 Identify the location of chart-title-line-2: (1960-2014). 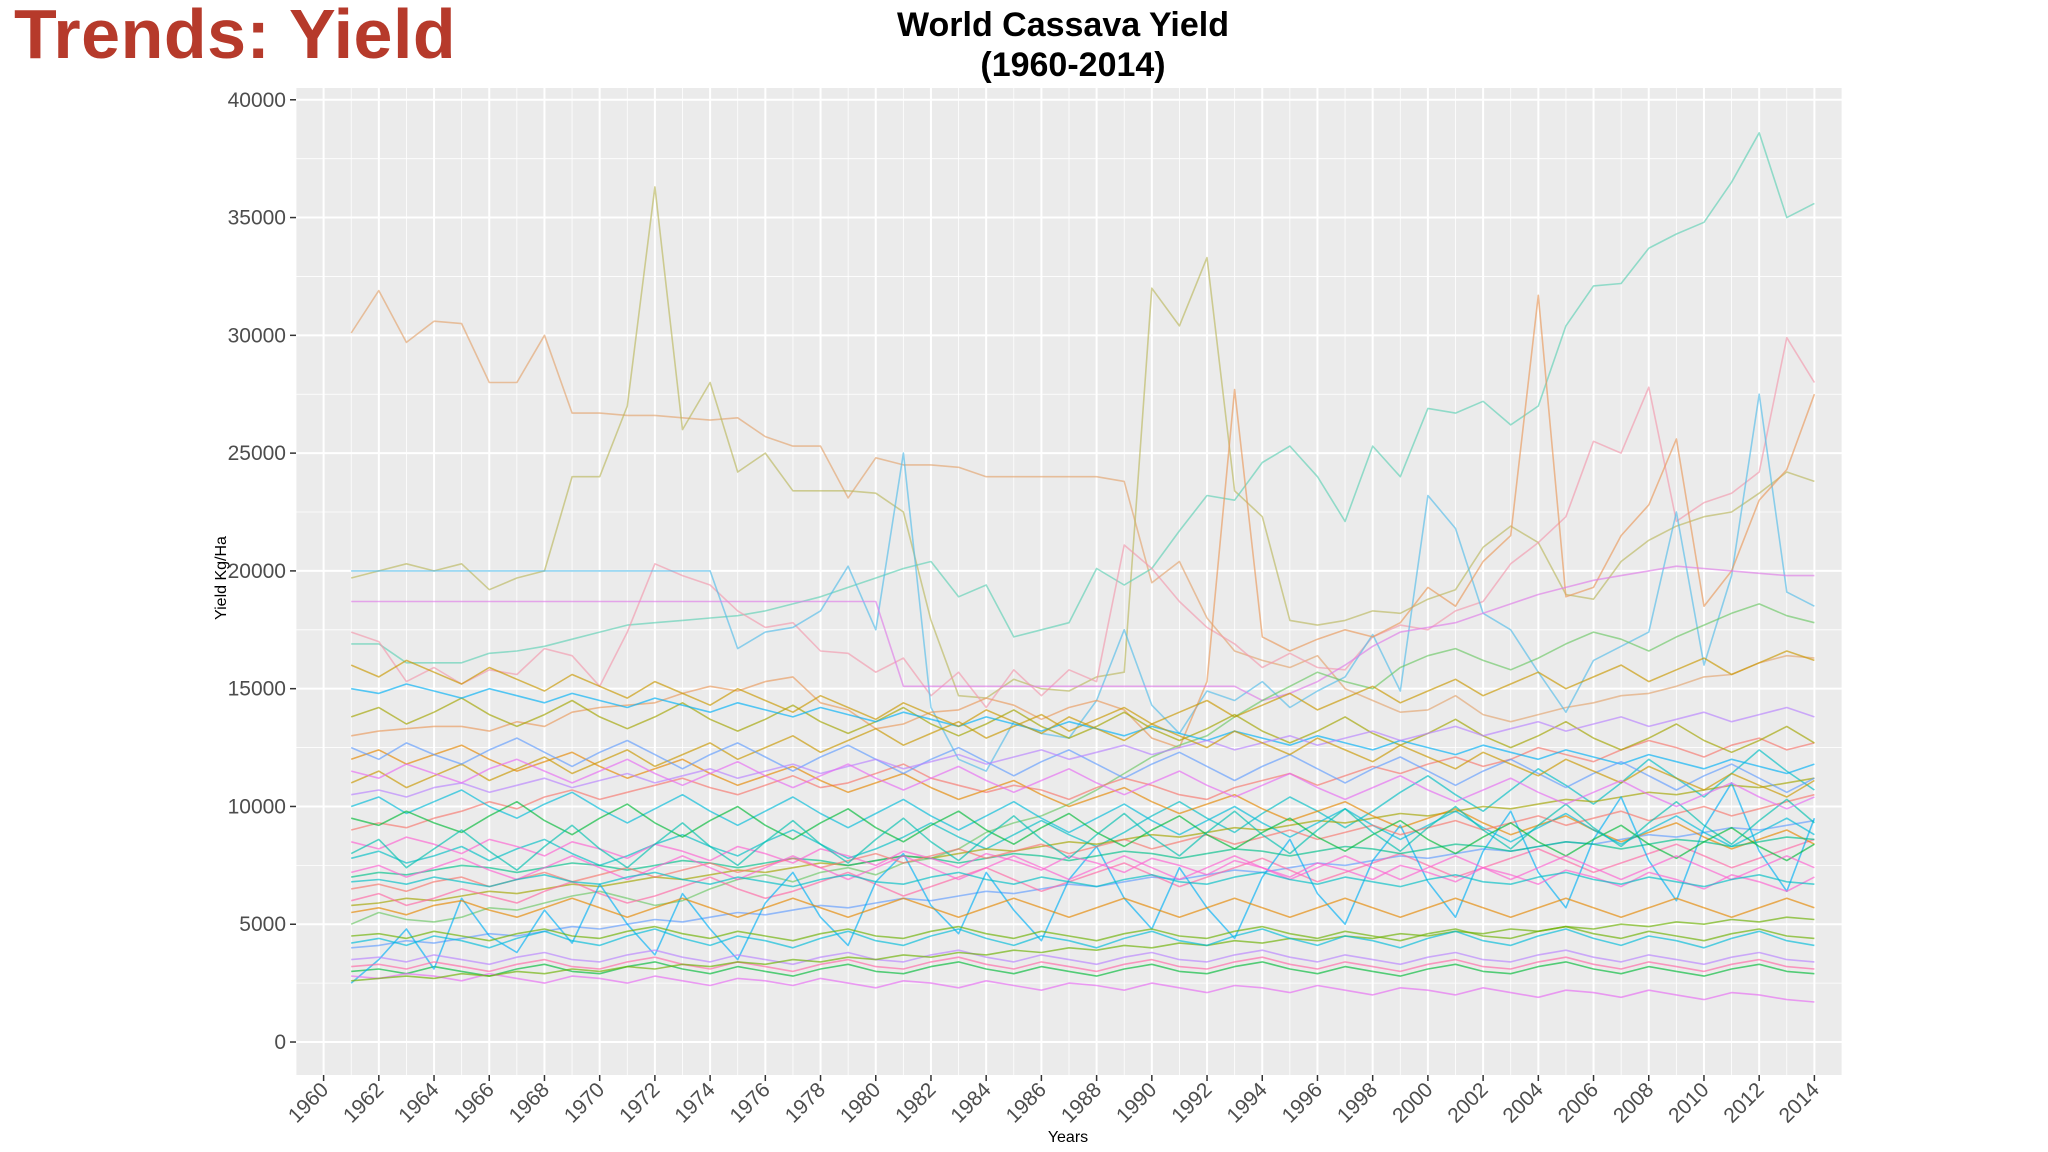
(1072, 65).